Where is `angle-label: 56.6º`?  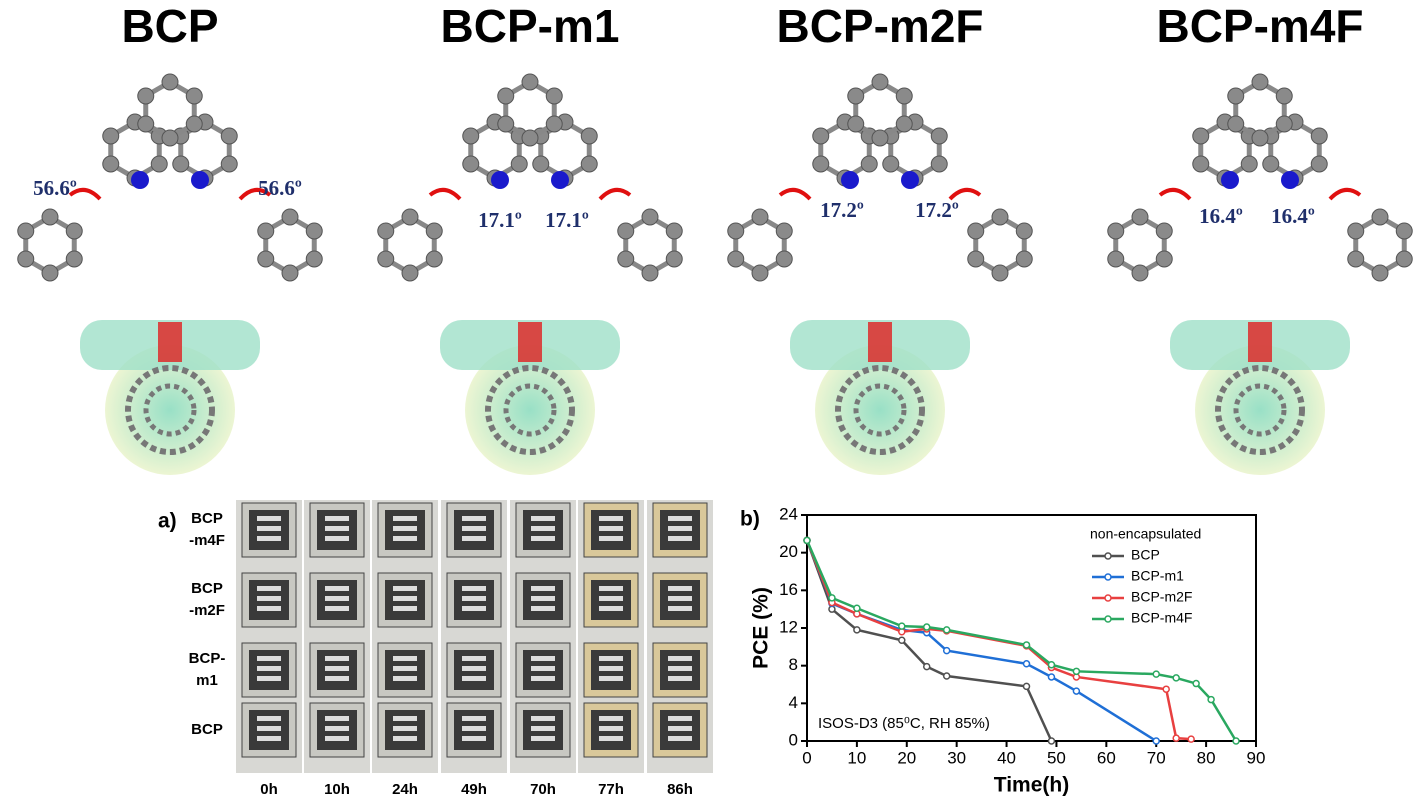 angle-label: 56.6º is located at coordinates (280, 188).